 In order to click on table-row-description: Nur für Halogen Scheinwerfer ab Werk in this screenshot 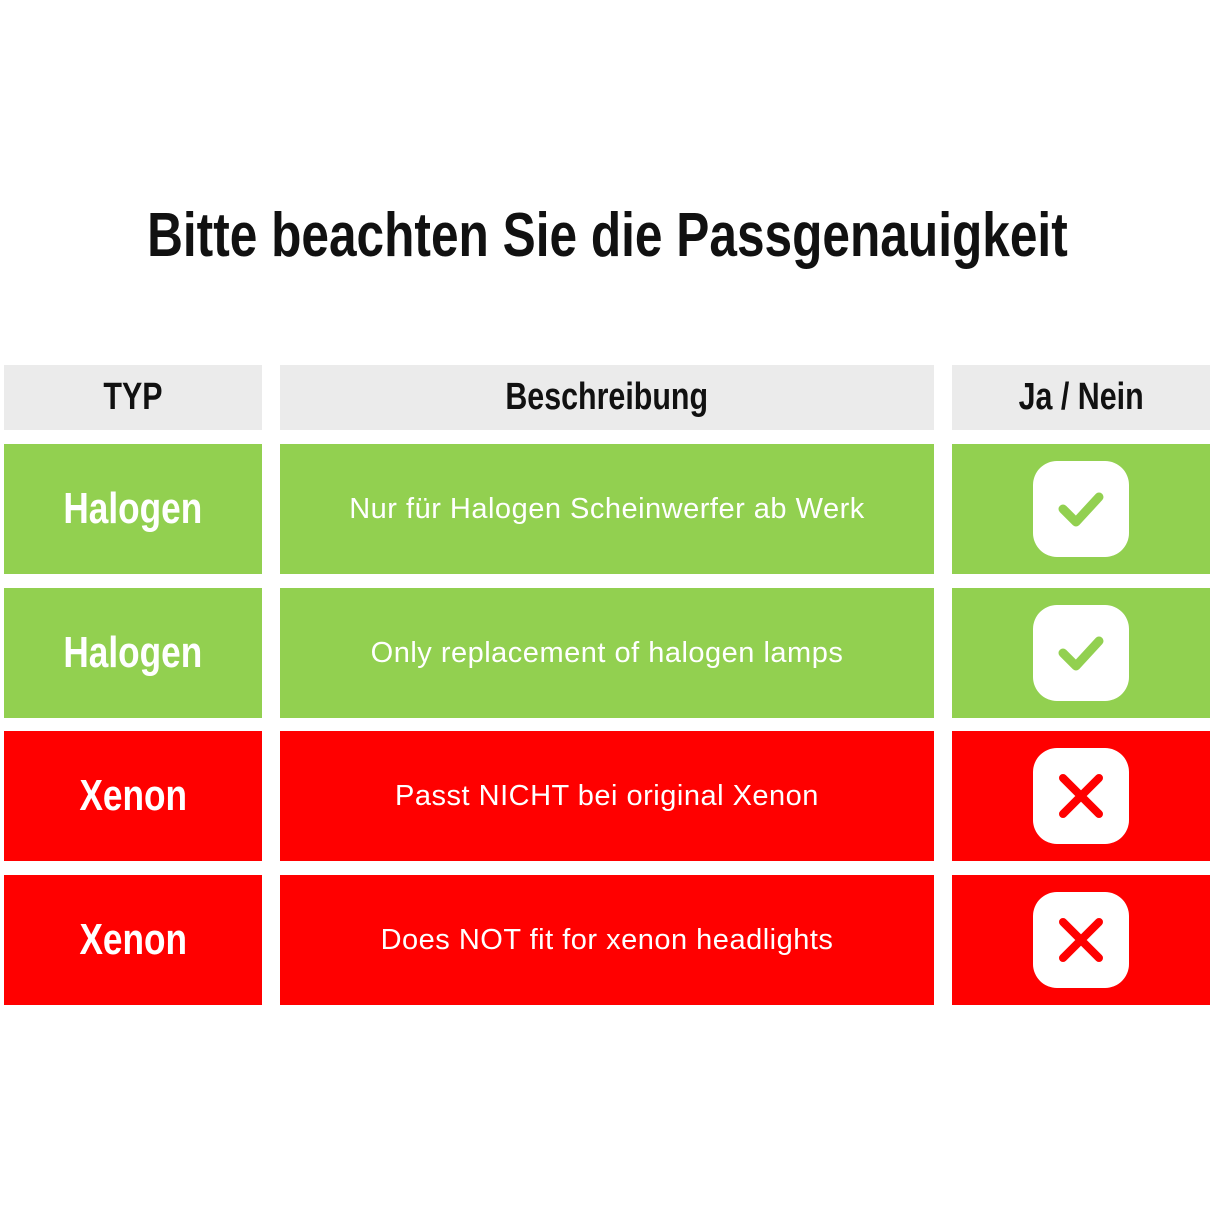, I will do `click(607, 509)`.